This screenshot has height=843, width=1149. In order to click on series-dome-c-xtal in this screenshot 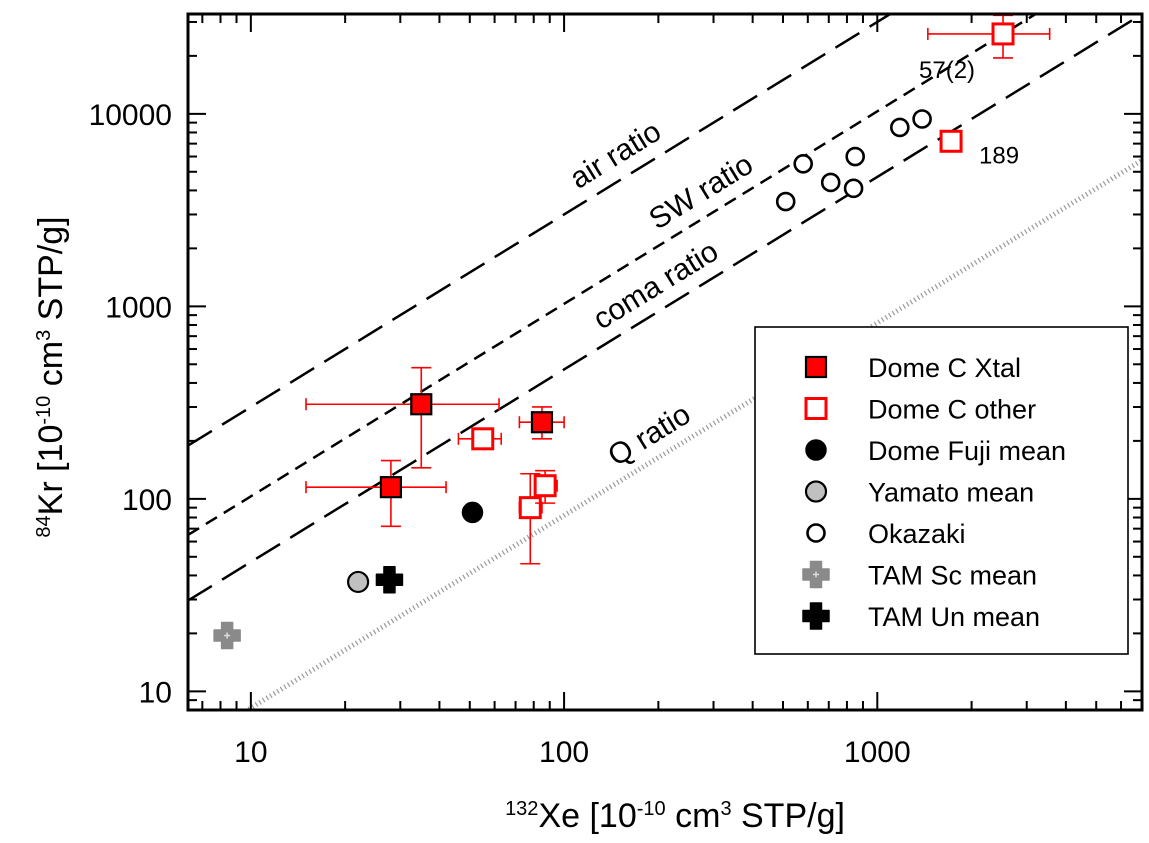, I will do `click(435, 447)`.